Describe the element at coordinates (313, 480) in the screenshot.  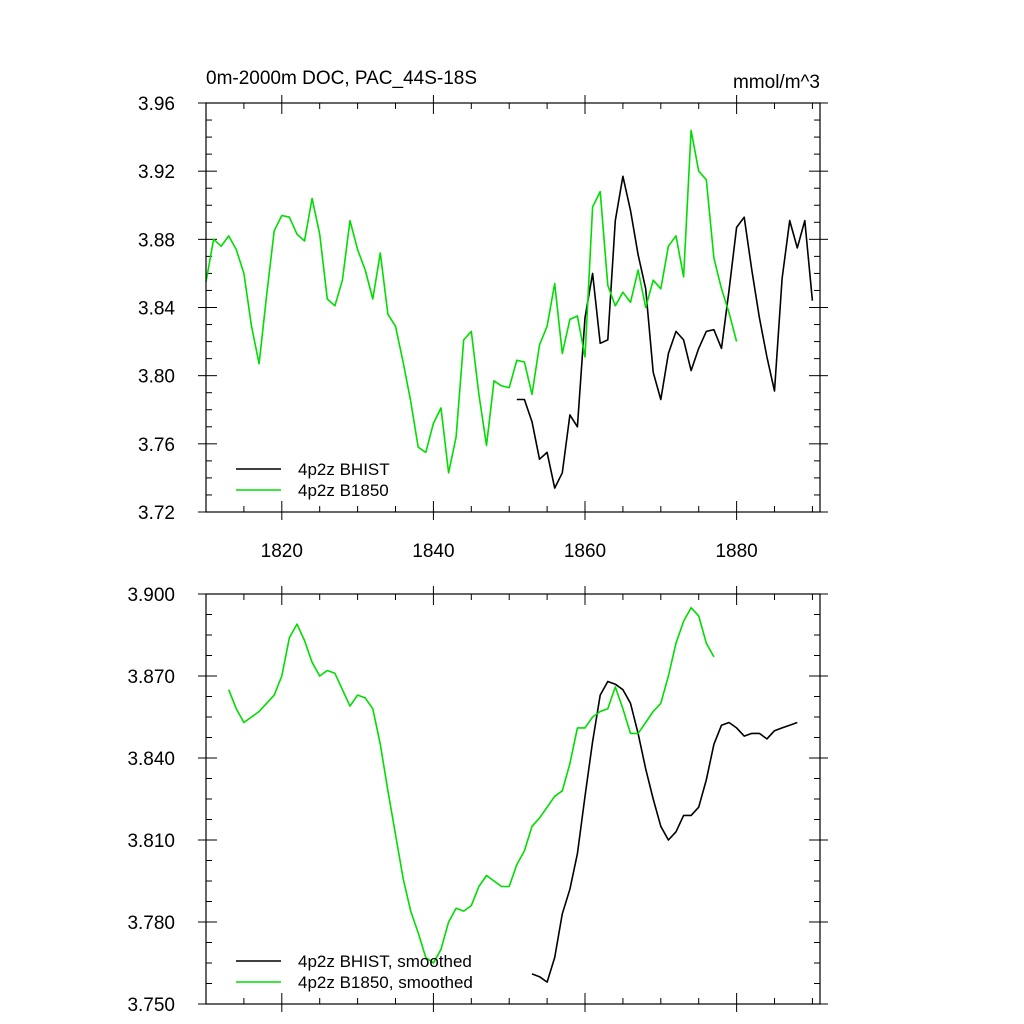
I see `top-legend: 4p2z BHIST 4p2z B1850` at that location.